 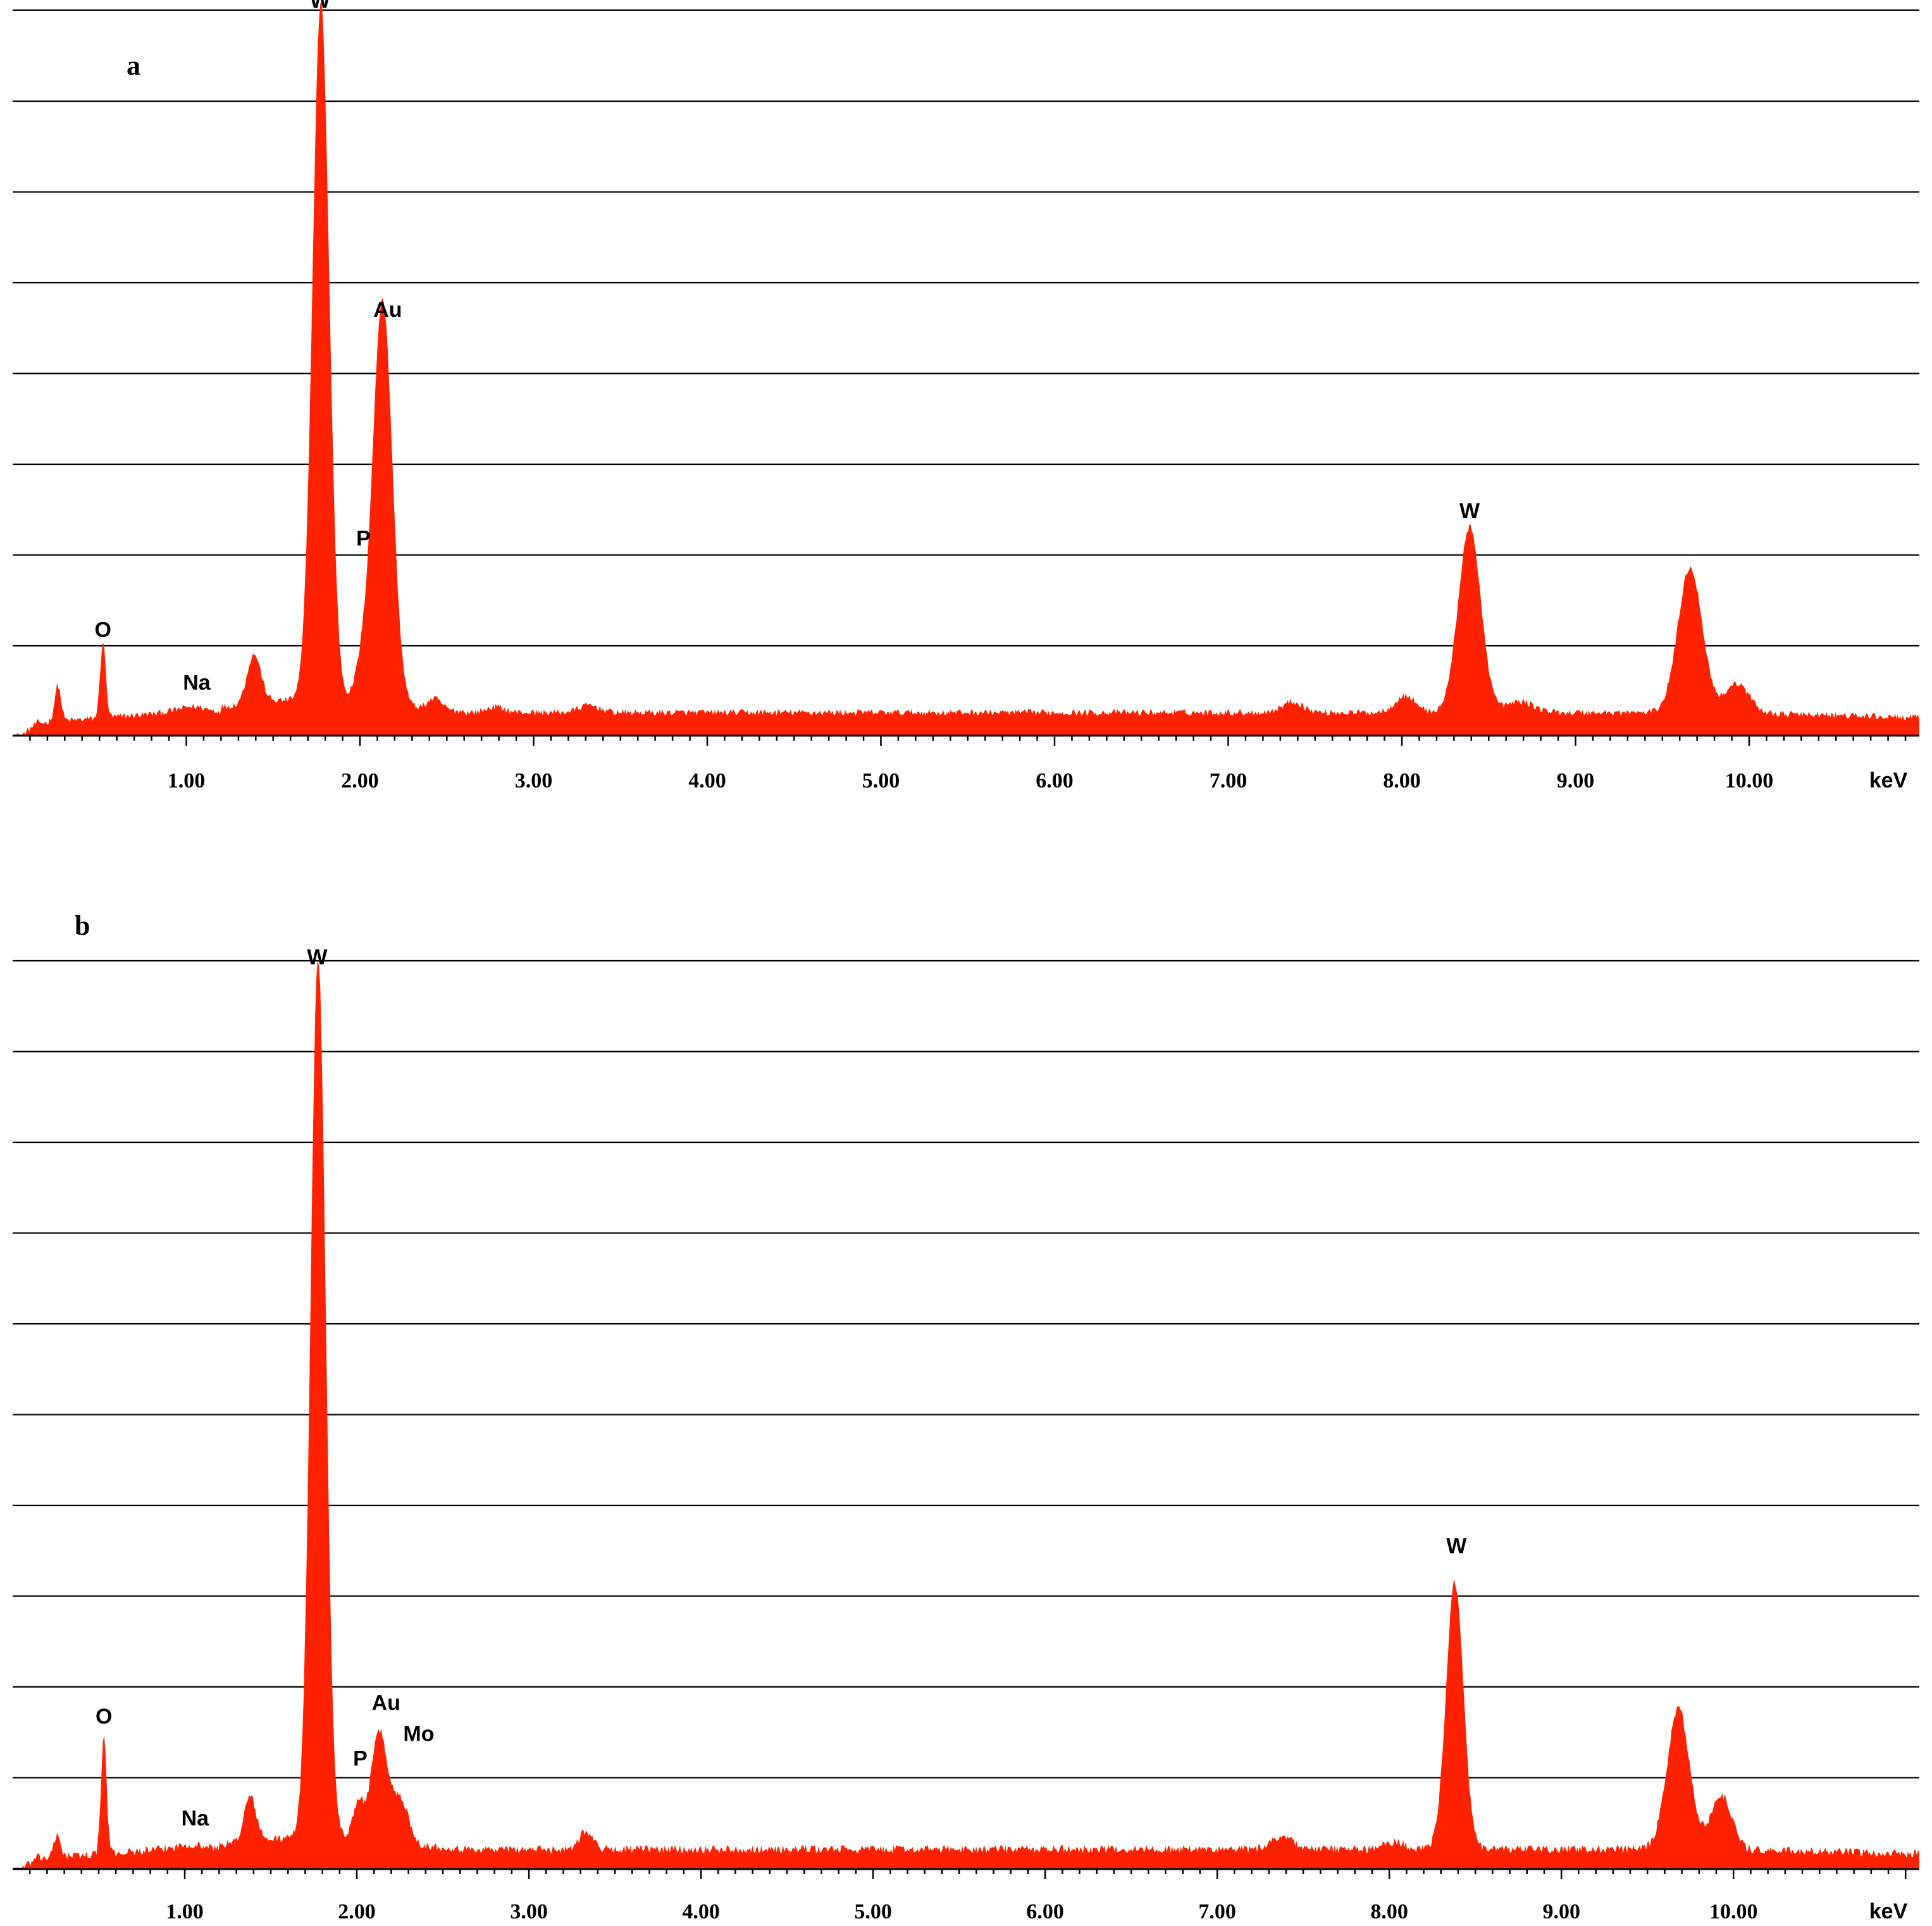 I want to click on panel-letter: a, so click(x=133, y=65).